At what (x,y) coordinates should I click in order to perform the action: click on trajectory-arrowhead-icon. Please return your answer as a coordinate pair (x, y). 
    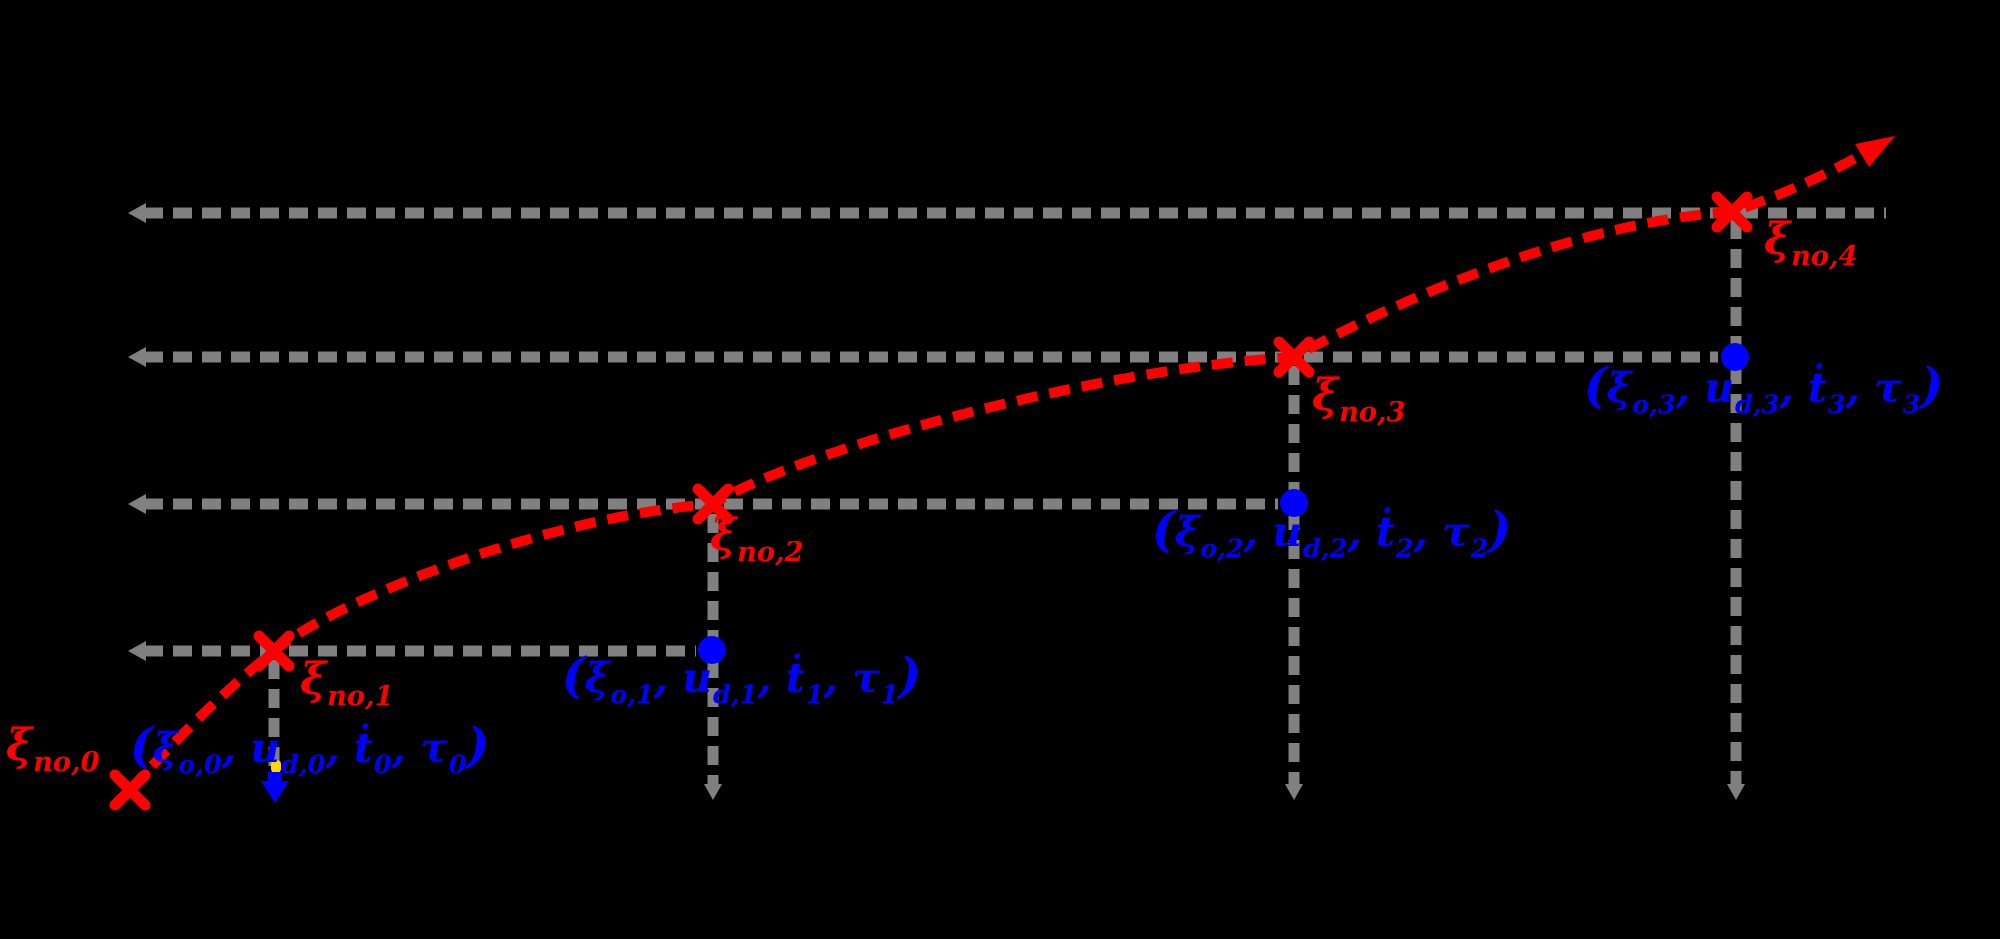
    Looking at the image, I should click on (1875, 151).